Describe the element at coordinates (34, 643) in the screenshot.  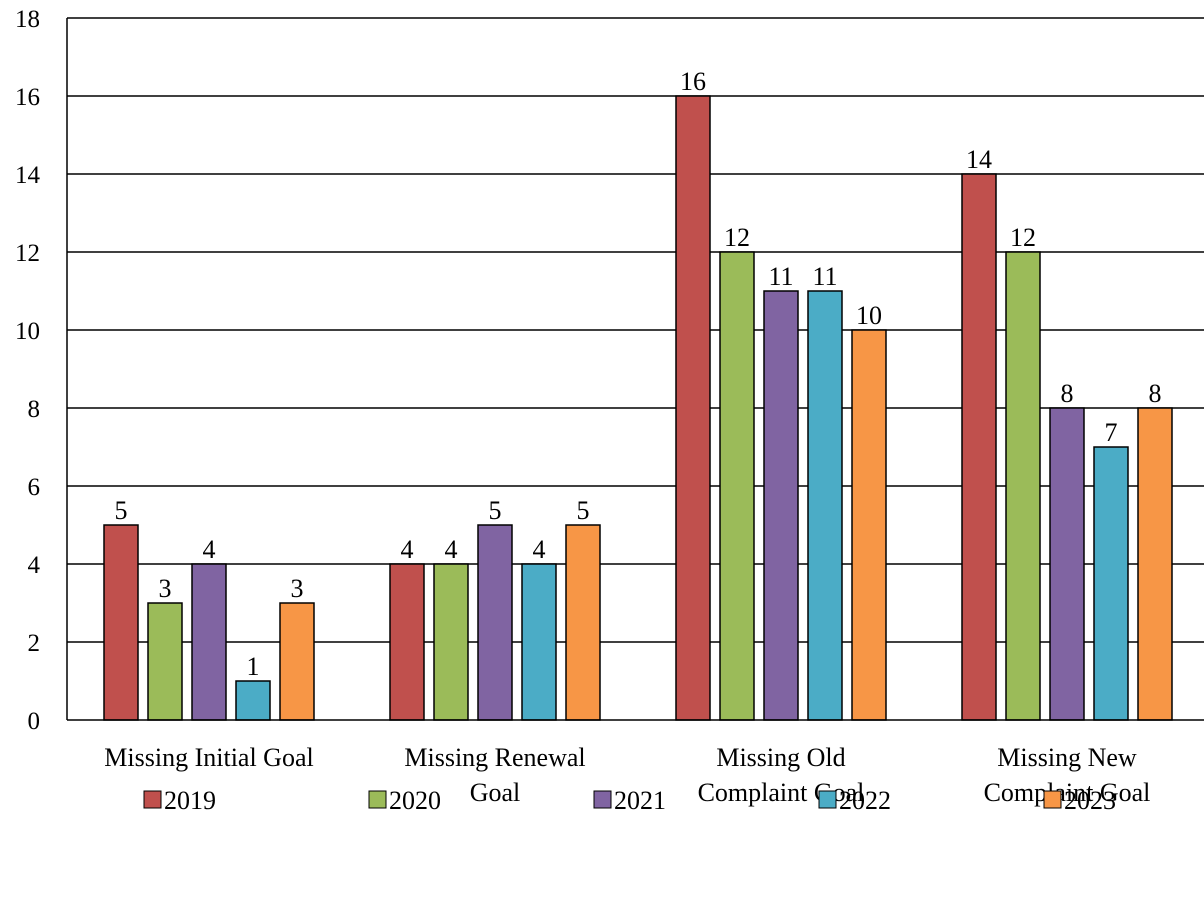
I see `y-tick-label: 2` at that location.